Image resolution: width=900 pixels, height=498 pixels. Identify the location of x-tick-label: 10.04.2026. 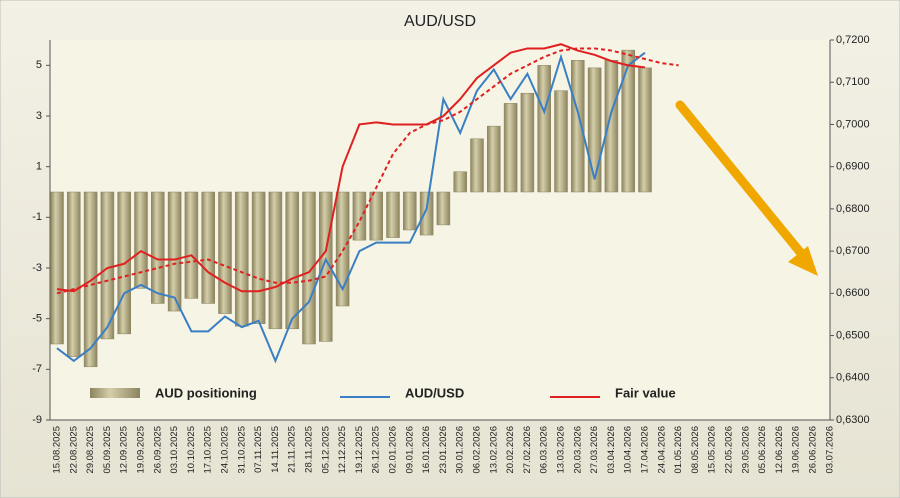
(628, 450).